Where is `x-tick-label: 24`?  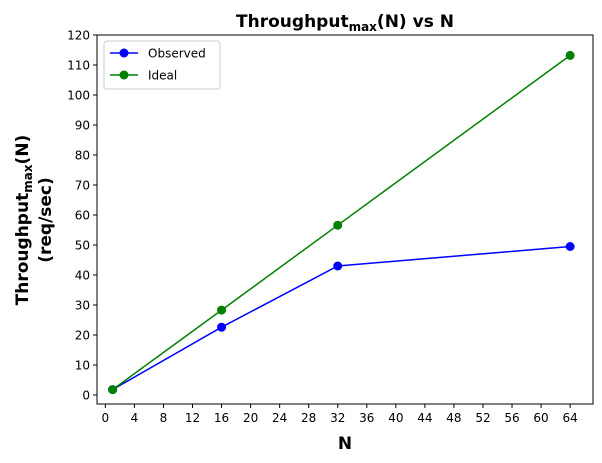
x-tick-label: 24 is located at coordinates (279, 418).